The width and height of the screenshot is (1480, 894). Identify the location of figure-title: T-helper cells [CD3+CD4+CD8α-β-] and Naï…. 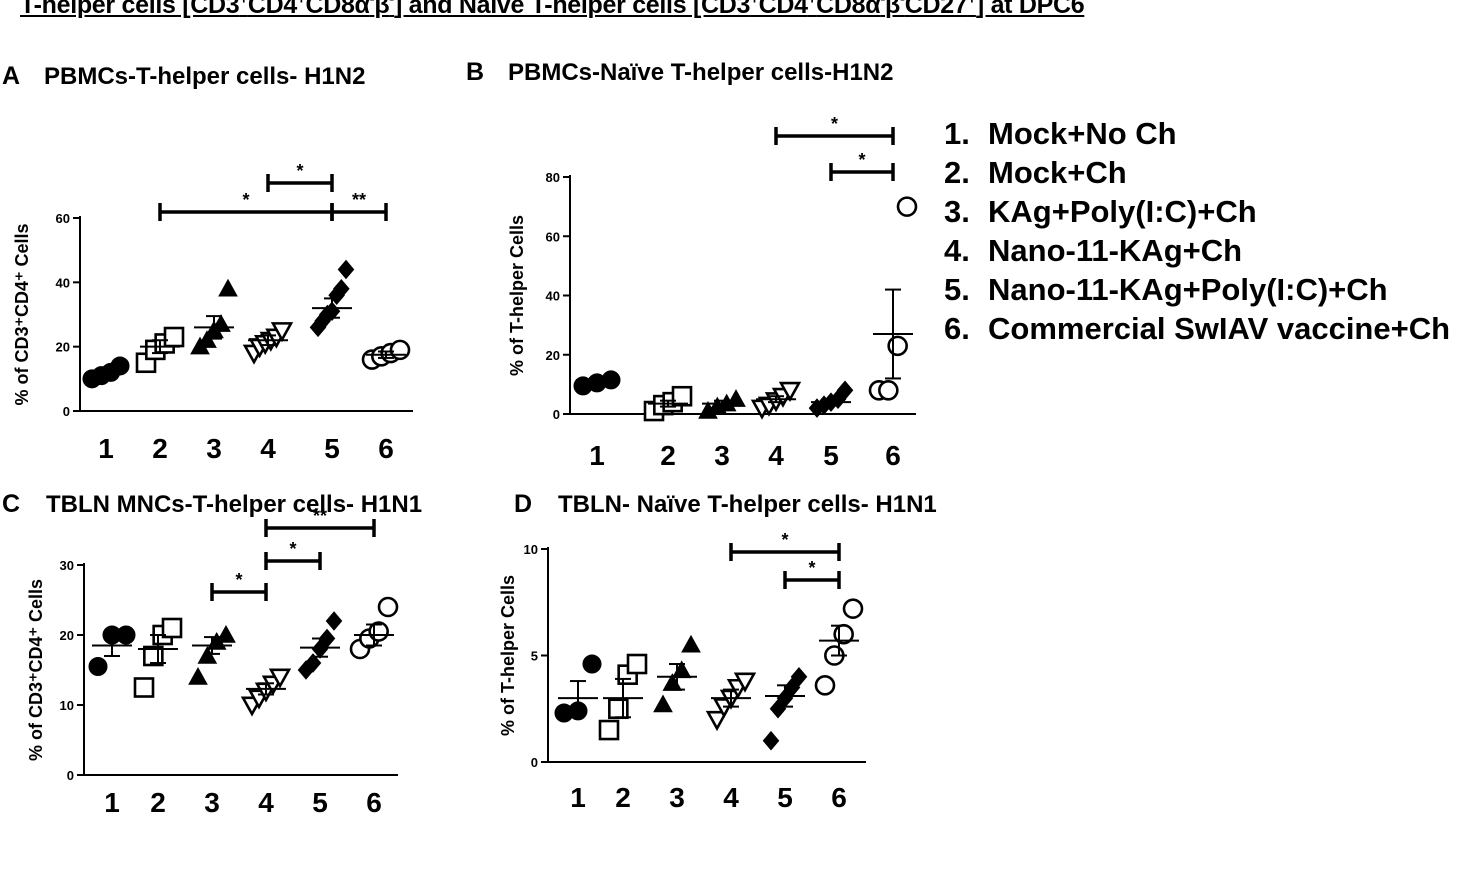
(552, 10).